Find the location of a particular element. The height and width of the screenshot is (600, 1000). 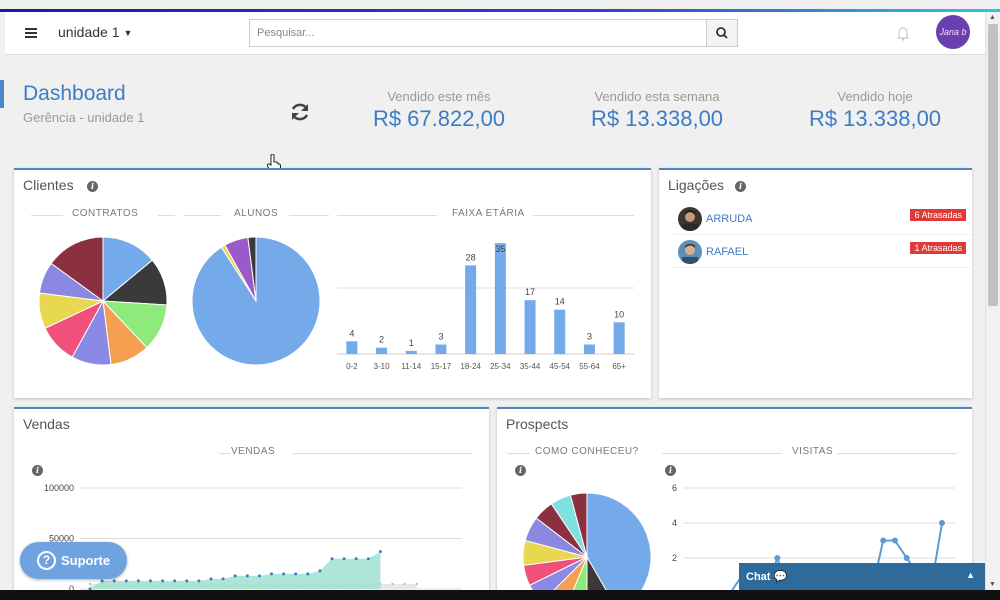

status-badge: 6 Atrasadas is located at coordinates (938, 215).